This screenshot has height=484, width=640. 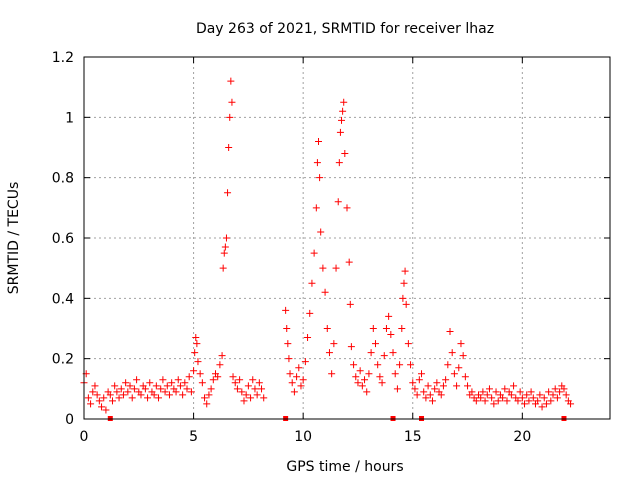 I want to click on x-tick-label: 20, so click(x=522, y=437).